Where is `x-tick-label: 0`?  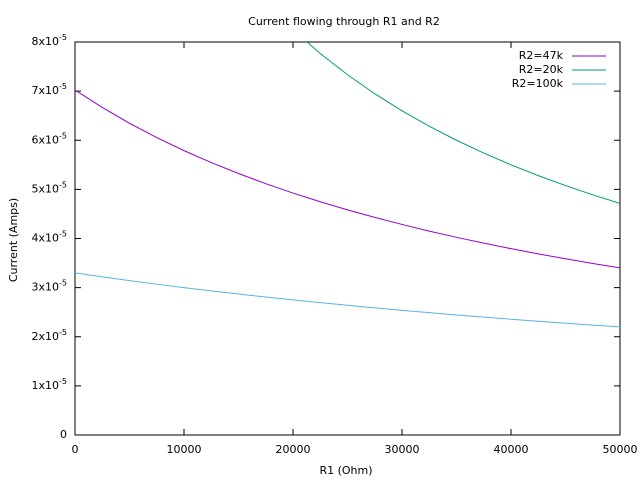
x-tick-label: 0 is located at coordinates (75, 449).